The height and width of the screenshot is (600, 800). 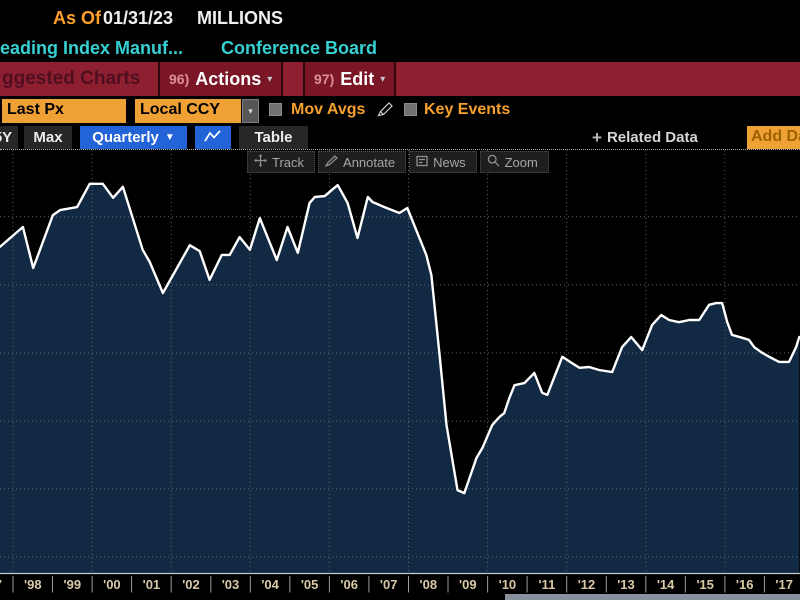 What do you see at coordinates (125, 137) in the screenshot?
I see `periodicity-value: Quarterly` at bounding box center [125, 137].